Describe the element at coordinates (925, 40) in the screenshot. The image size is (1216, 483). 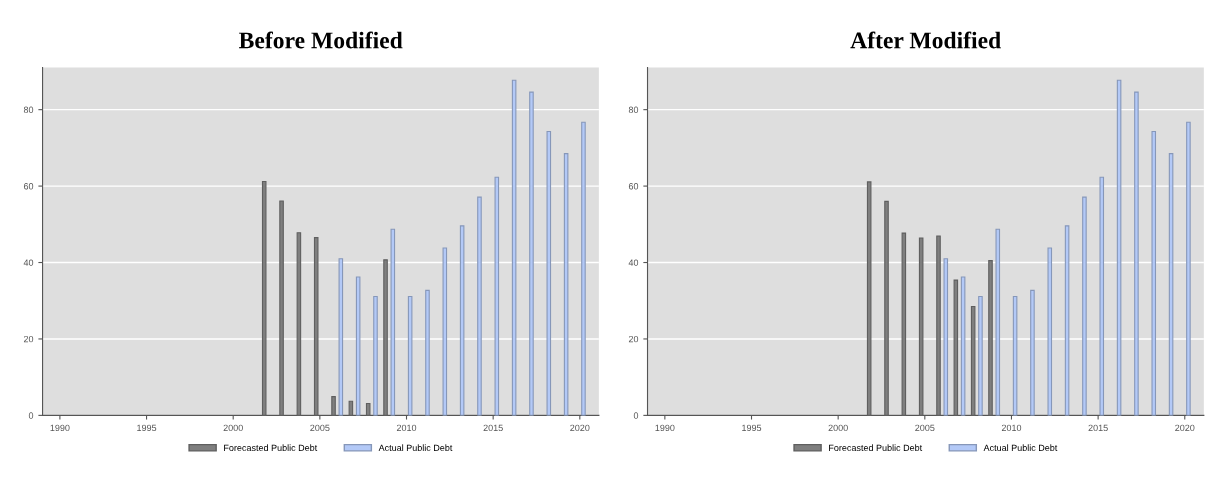
I see `chart-title: After Modified` at that location.